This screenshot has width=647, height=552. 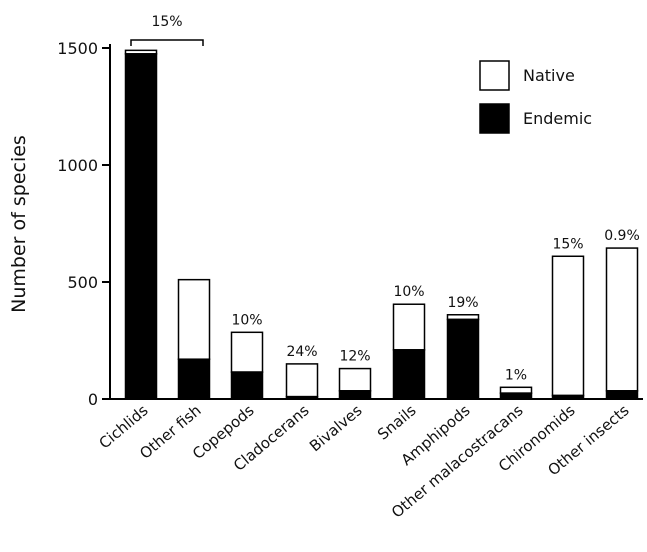 I want to click on category-label-4: Bivalves, so click(x=336, y=428).